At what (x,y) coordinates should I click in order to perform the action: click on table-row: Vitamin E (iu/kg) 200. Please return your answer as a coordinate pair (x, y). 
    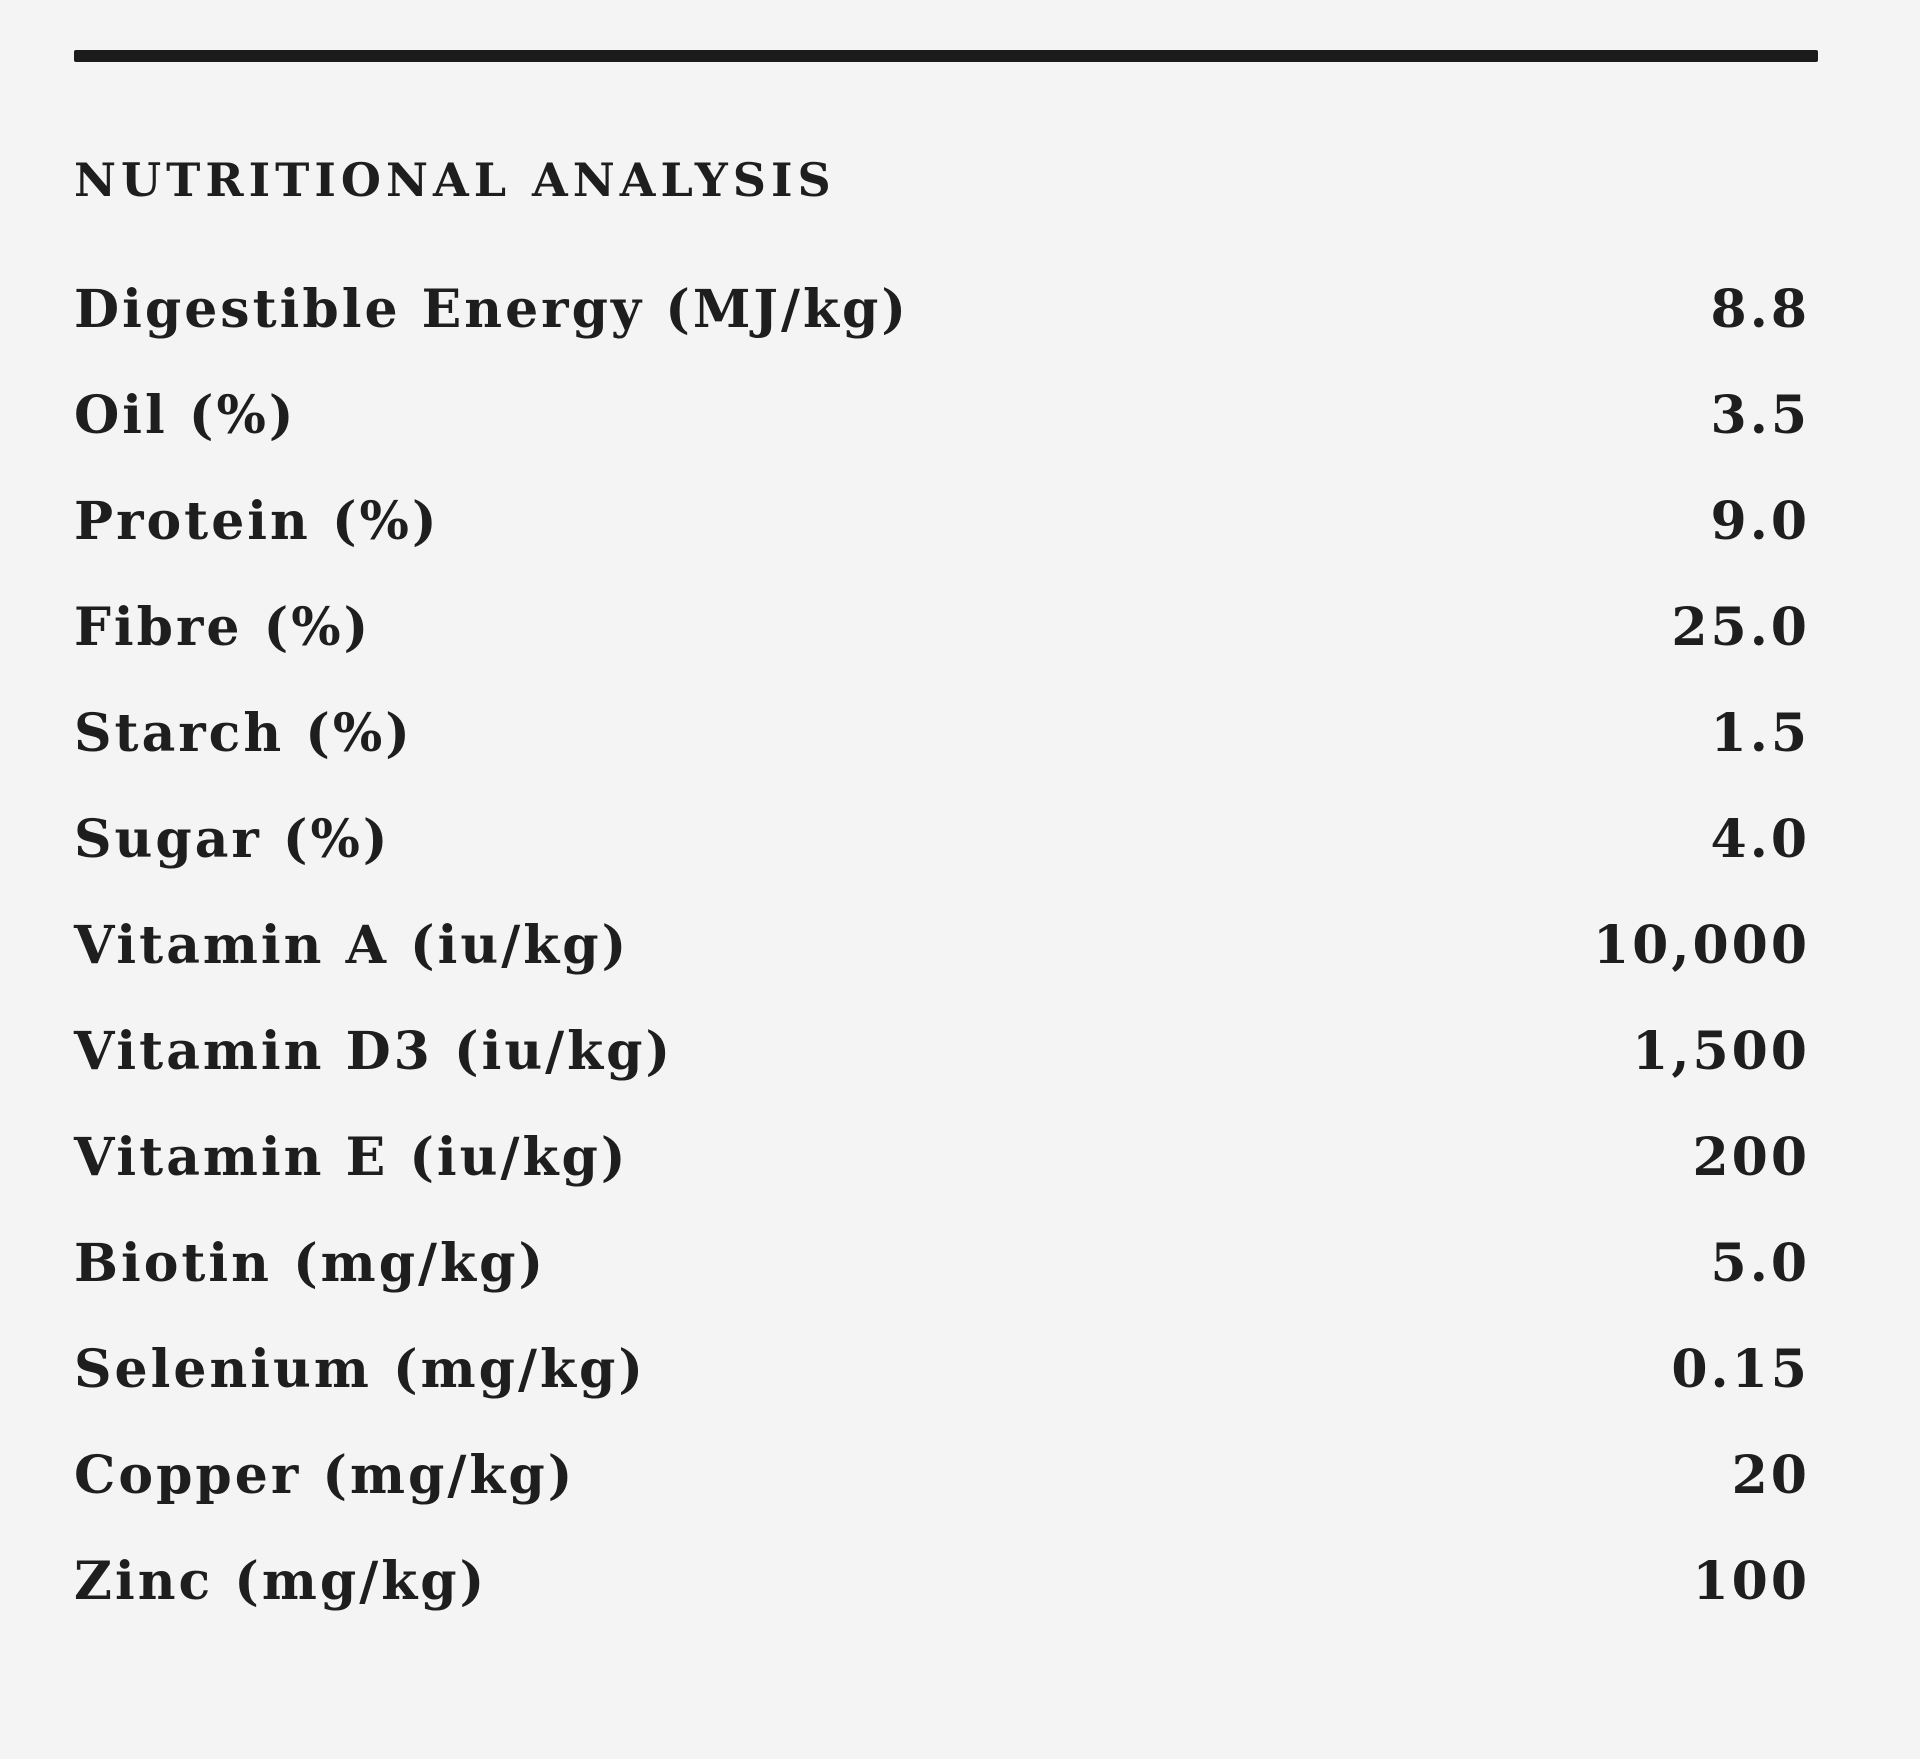
    Looking at the image, I should click on (946, 1157).